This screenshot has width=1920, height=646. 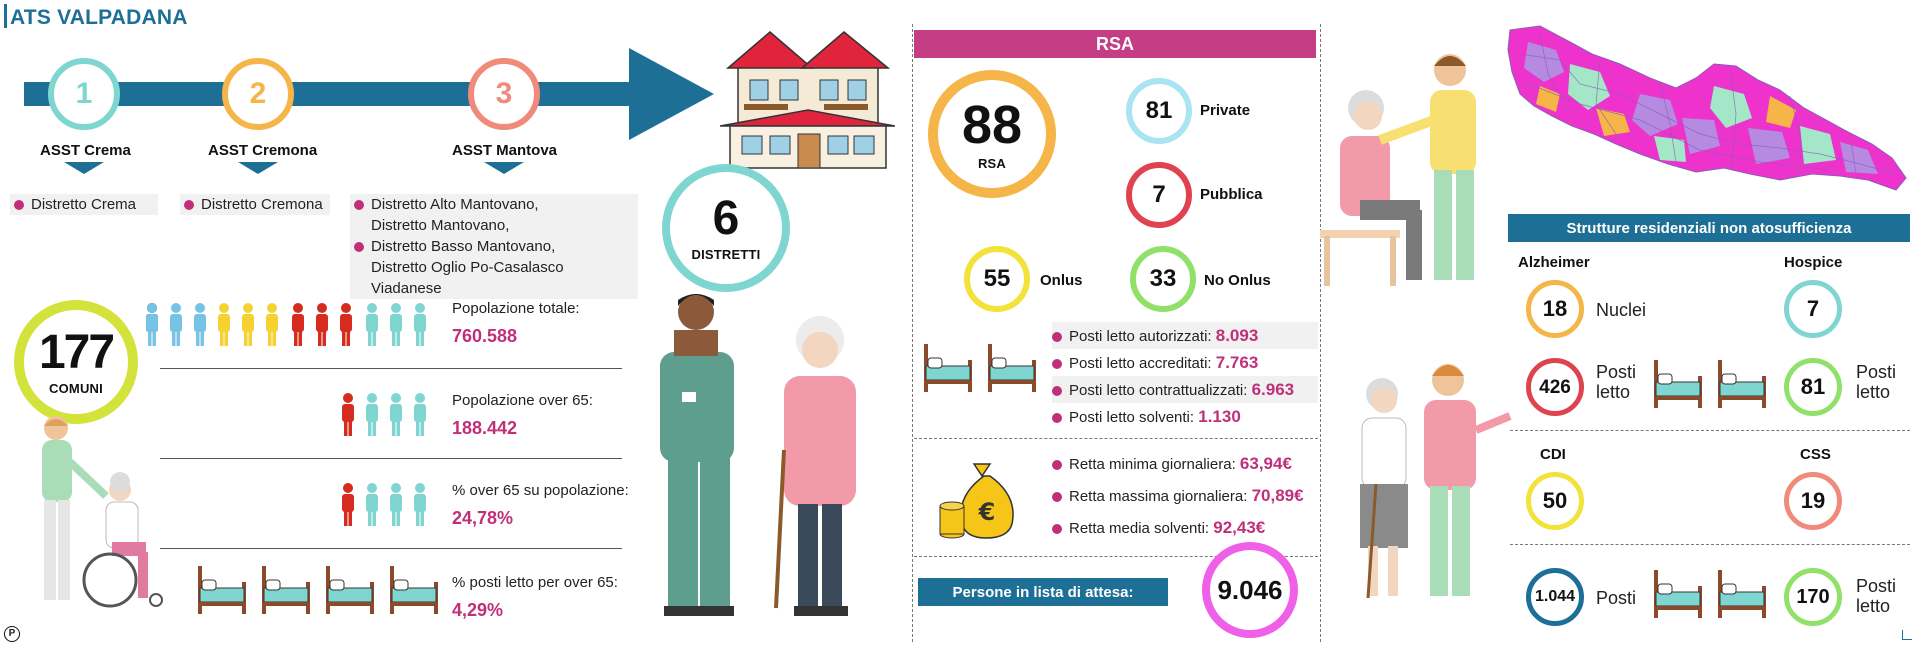 What do you see at coordinates (384, 504) in the screenshot?
I see `pct-over65-people-icons` at bounding box center [384, 504].